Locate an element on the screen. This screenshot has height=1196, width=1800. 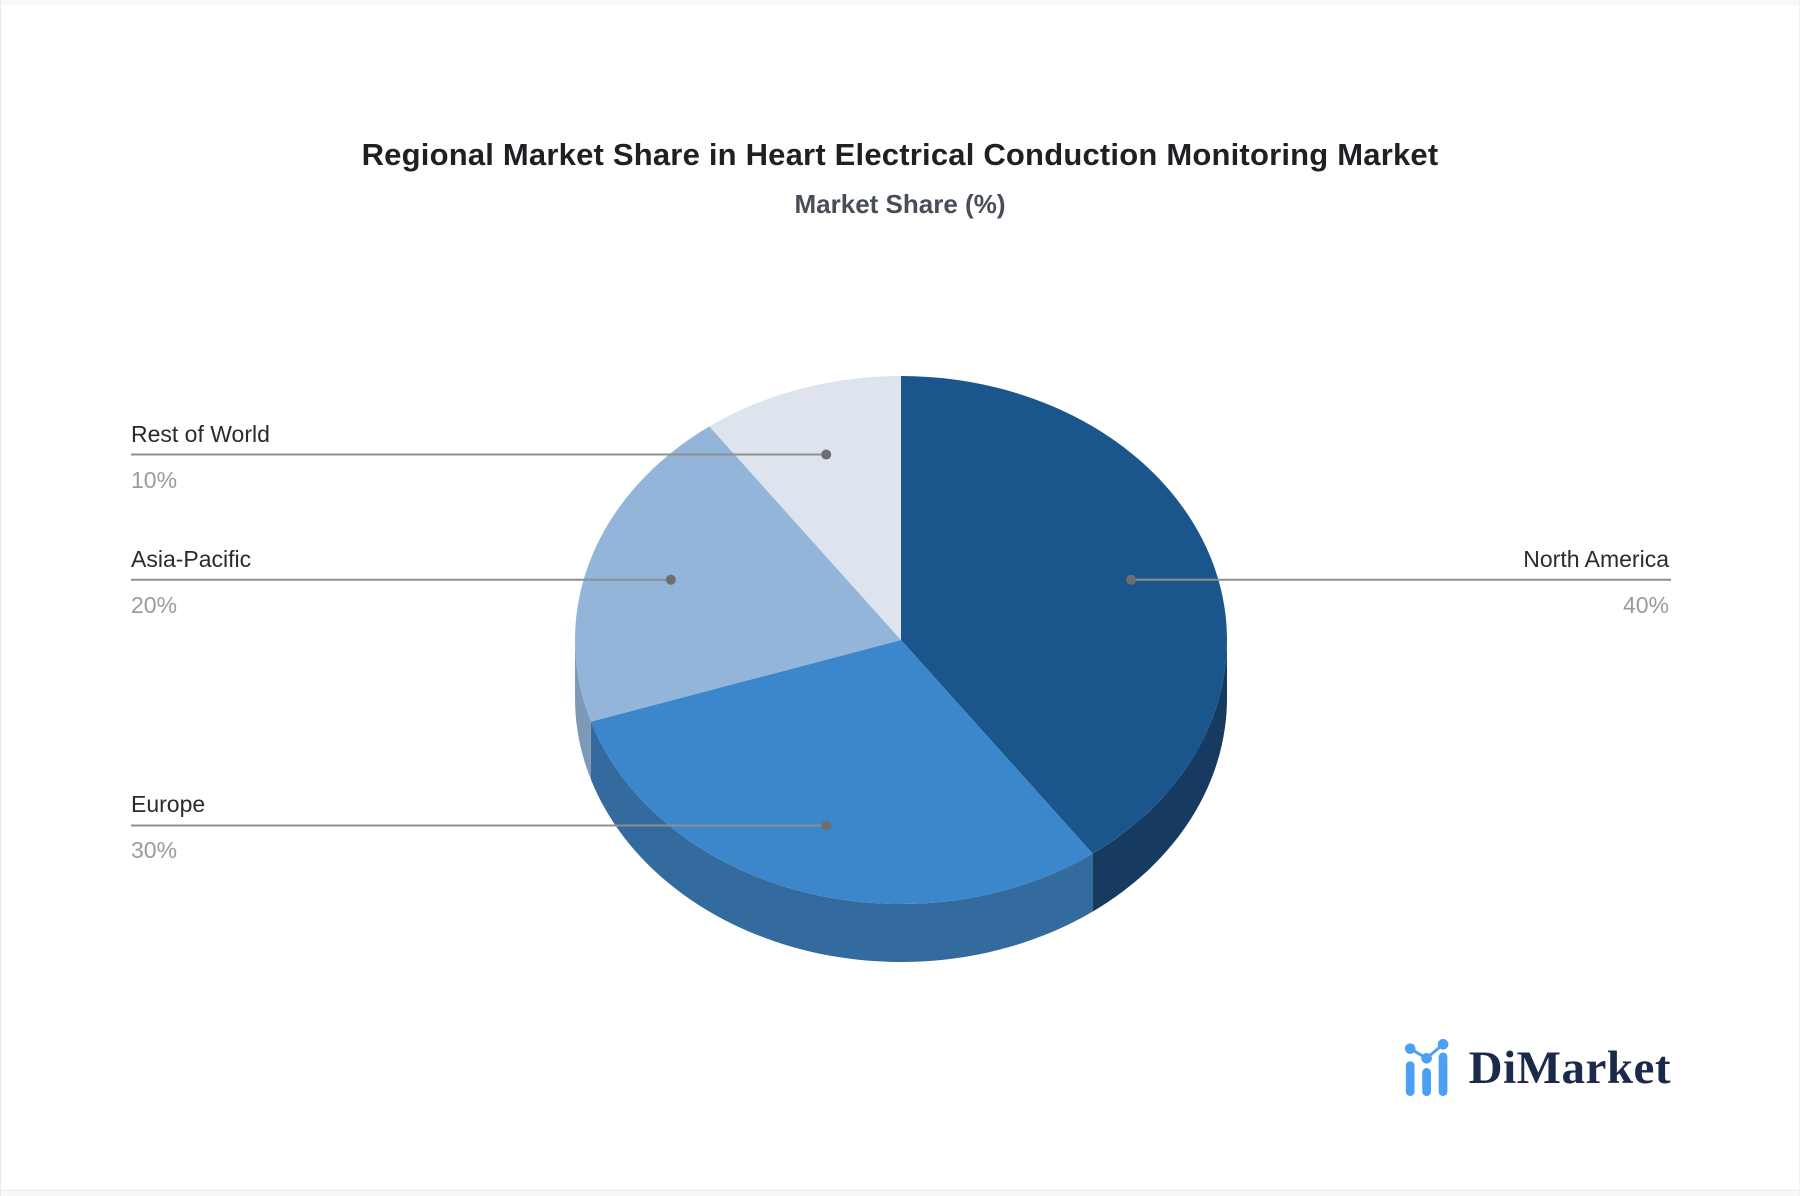
pie-slice-side-asia-pacific is located at coordinates (583, 710).